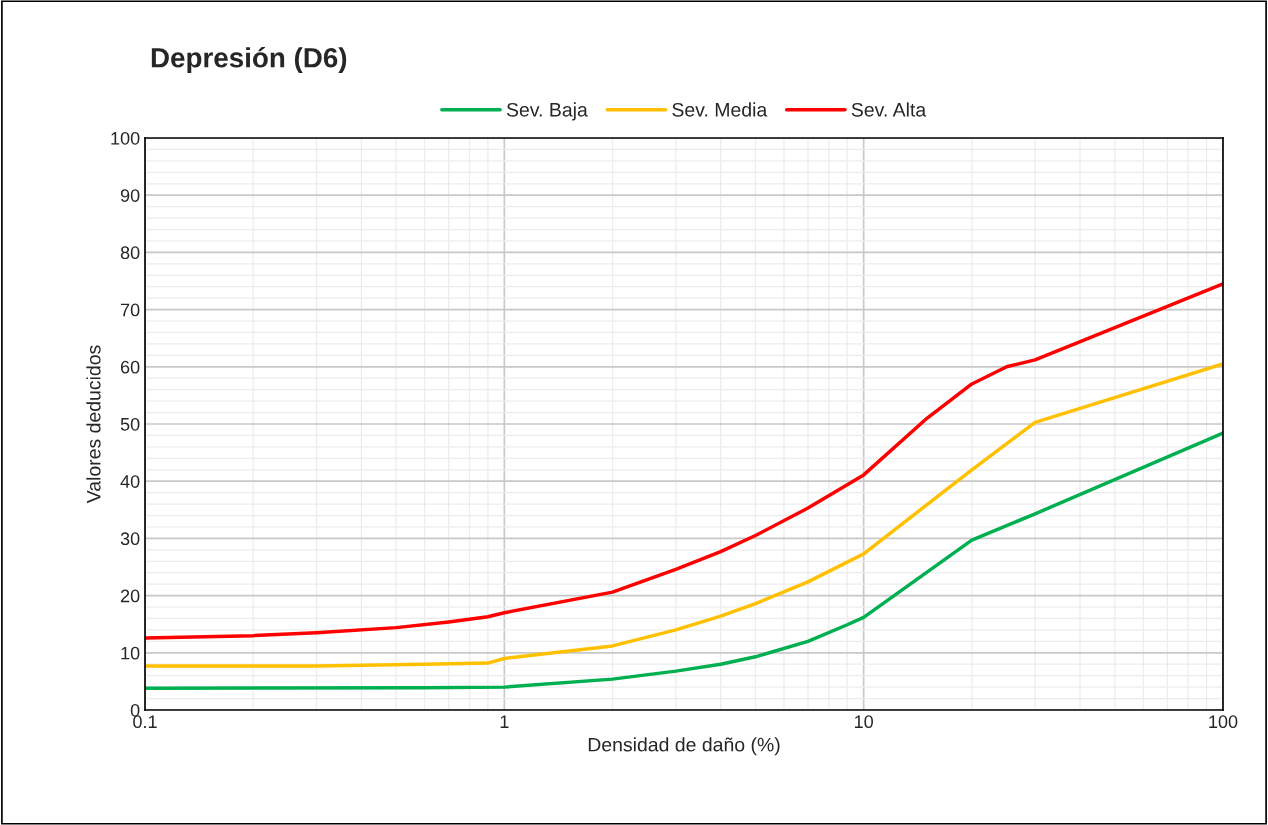  I want to click on y-tick-label: 10, so click(130, 653).